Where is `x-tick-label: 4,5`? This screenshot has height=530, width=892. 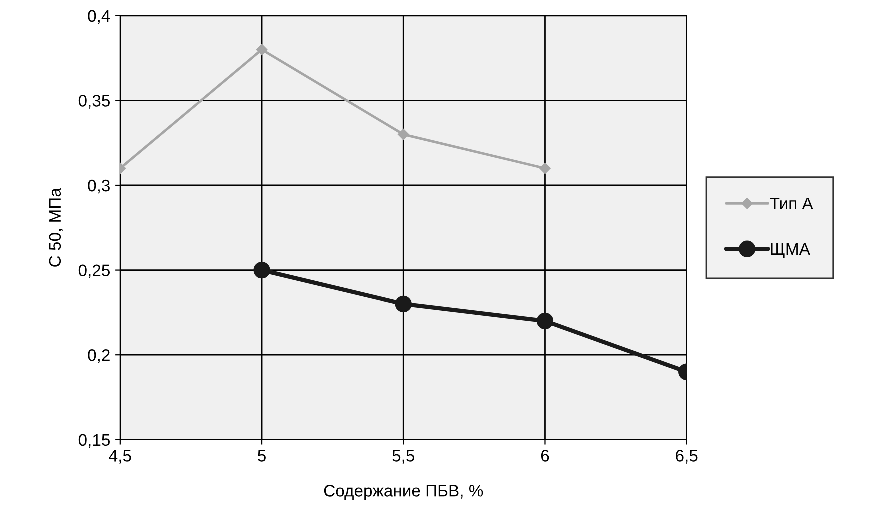 x-tick-label: 4,5 is located at coordinates (120, 457).